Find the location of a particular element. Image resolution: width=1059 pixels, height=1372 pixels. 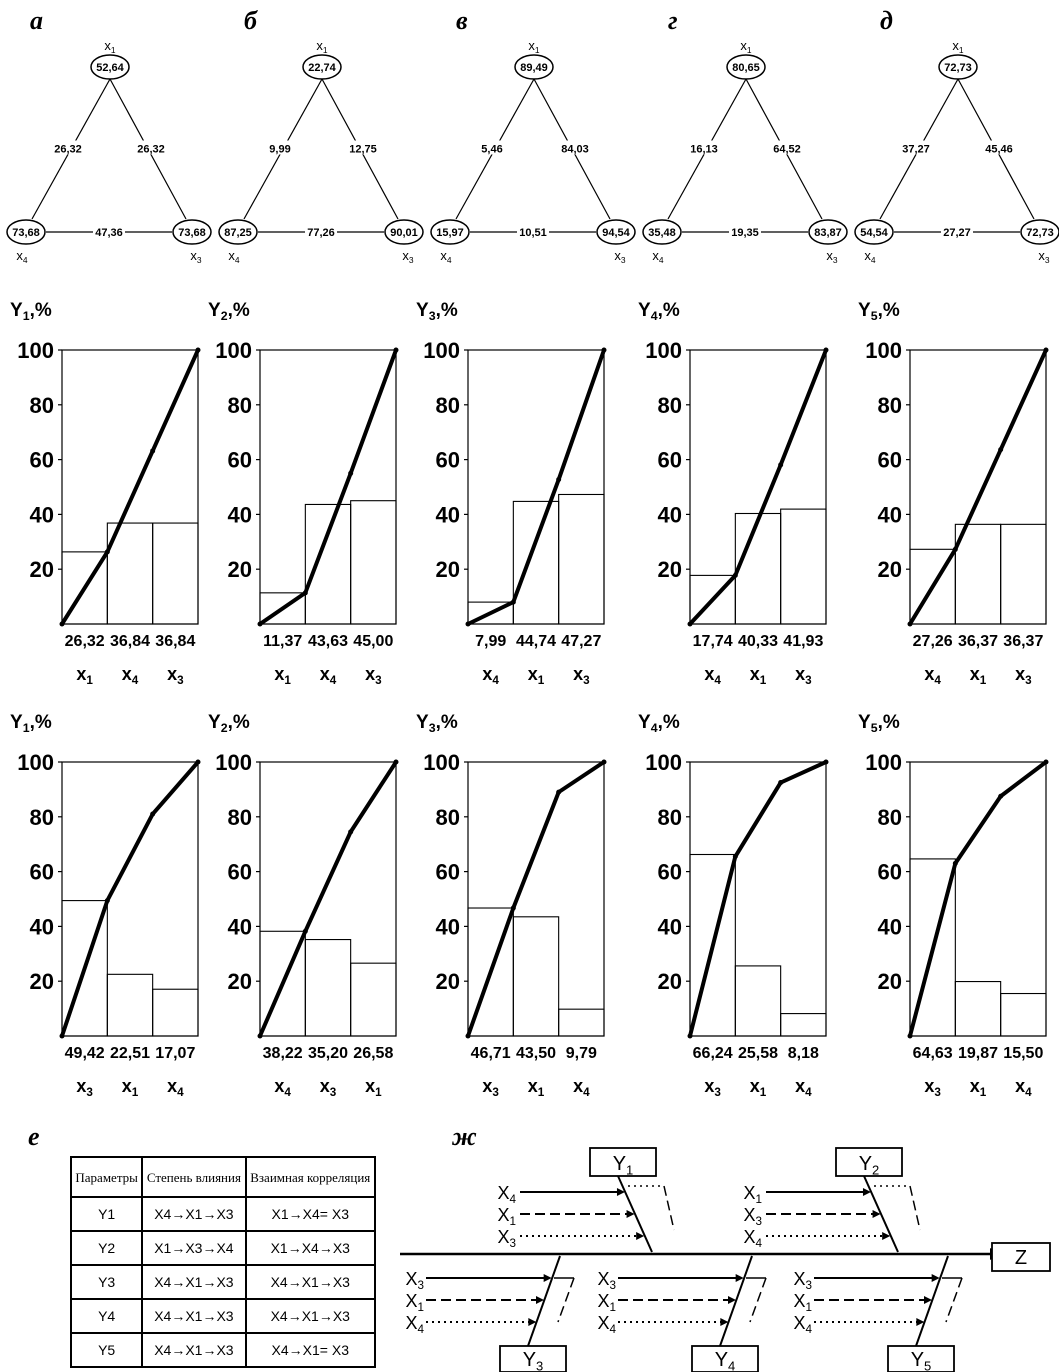

branch-label: Y5 is located at coordinates (921, 1360).